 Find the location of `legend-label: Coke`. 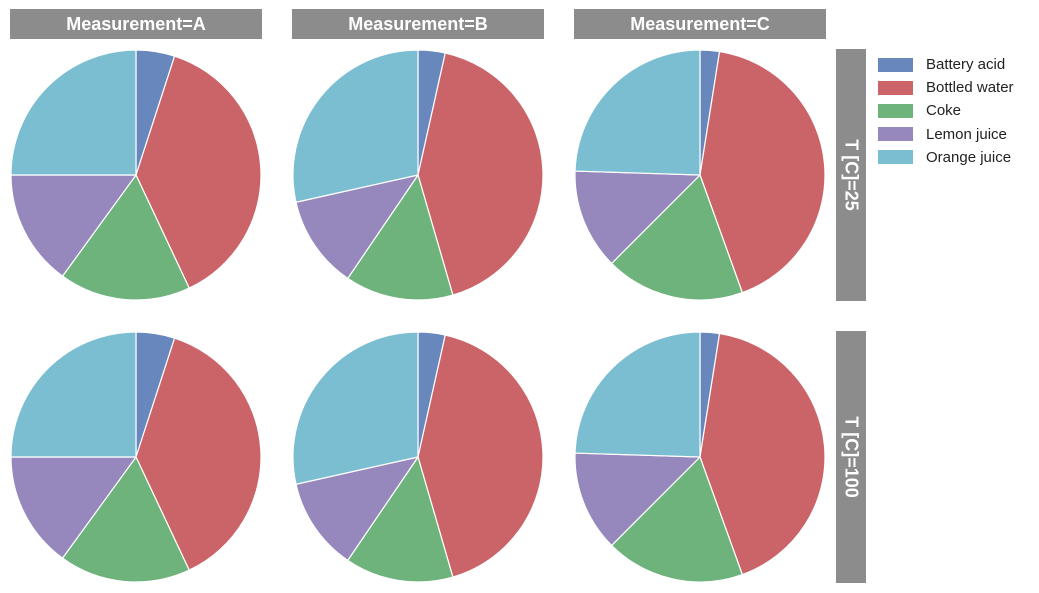

legend-label: Coke is located at coordinates (944, 111).